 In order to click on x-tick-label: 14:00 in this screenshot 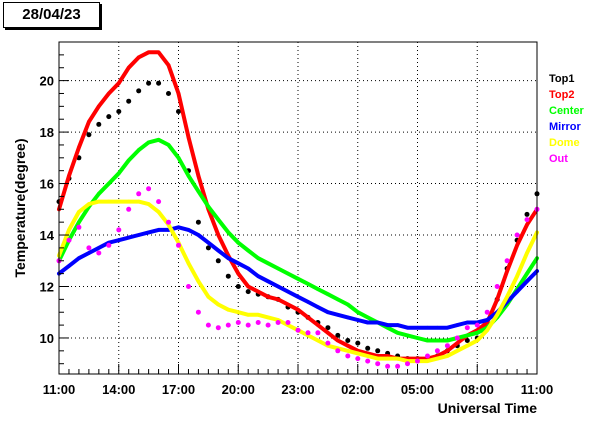, I will do `click(118, 389)`.